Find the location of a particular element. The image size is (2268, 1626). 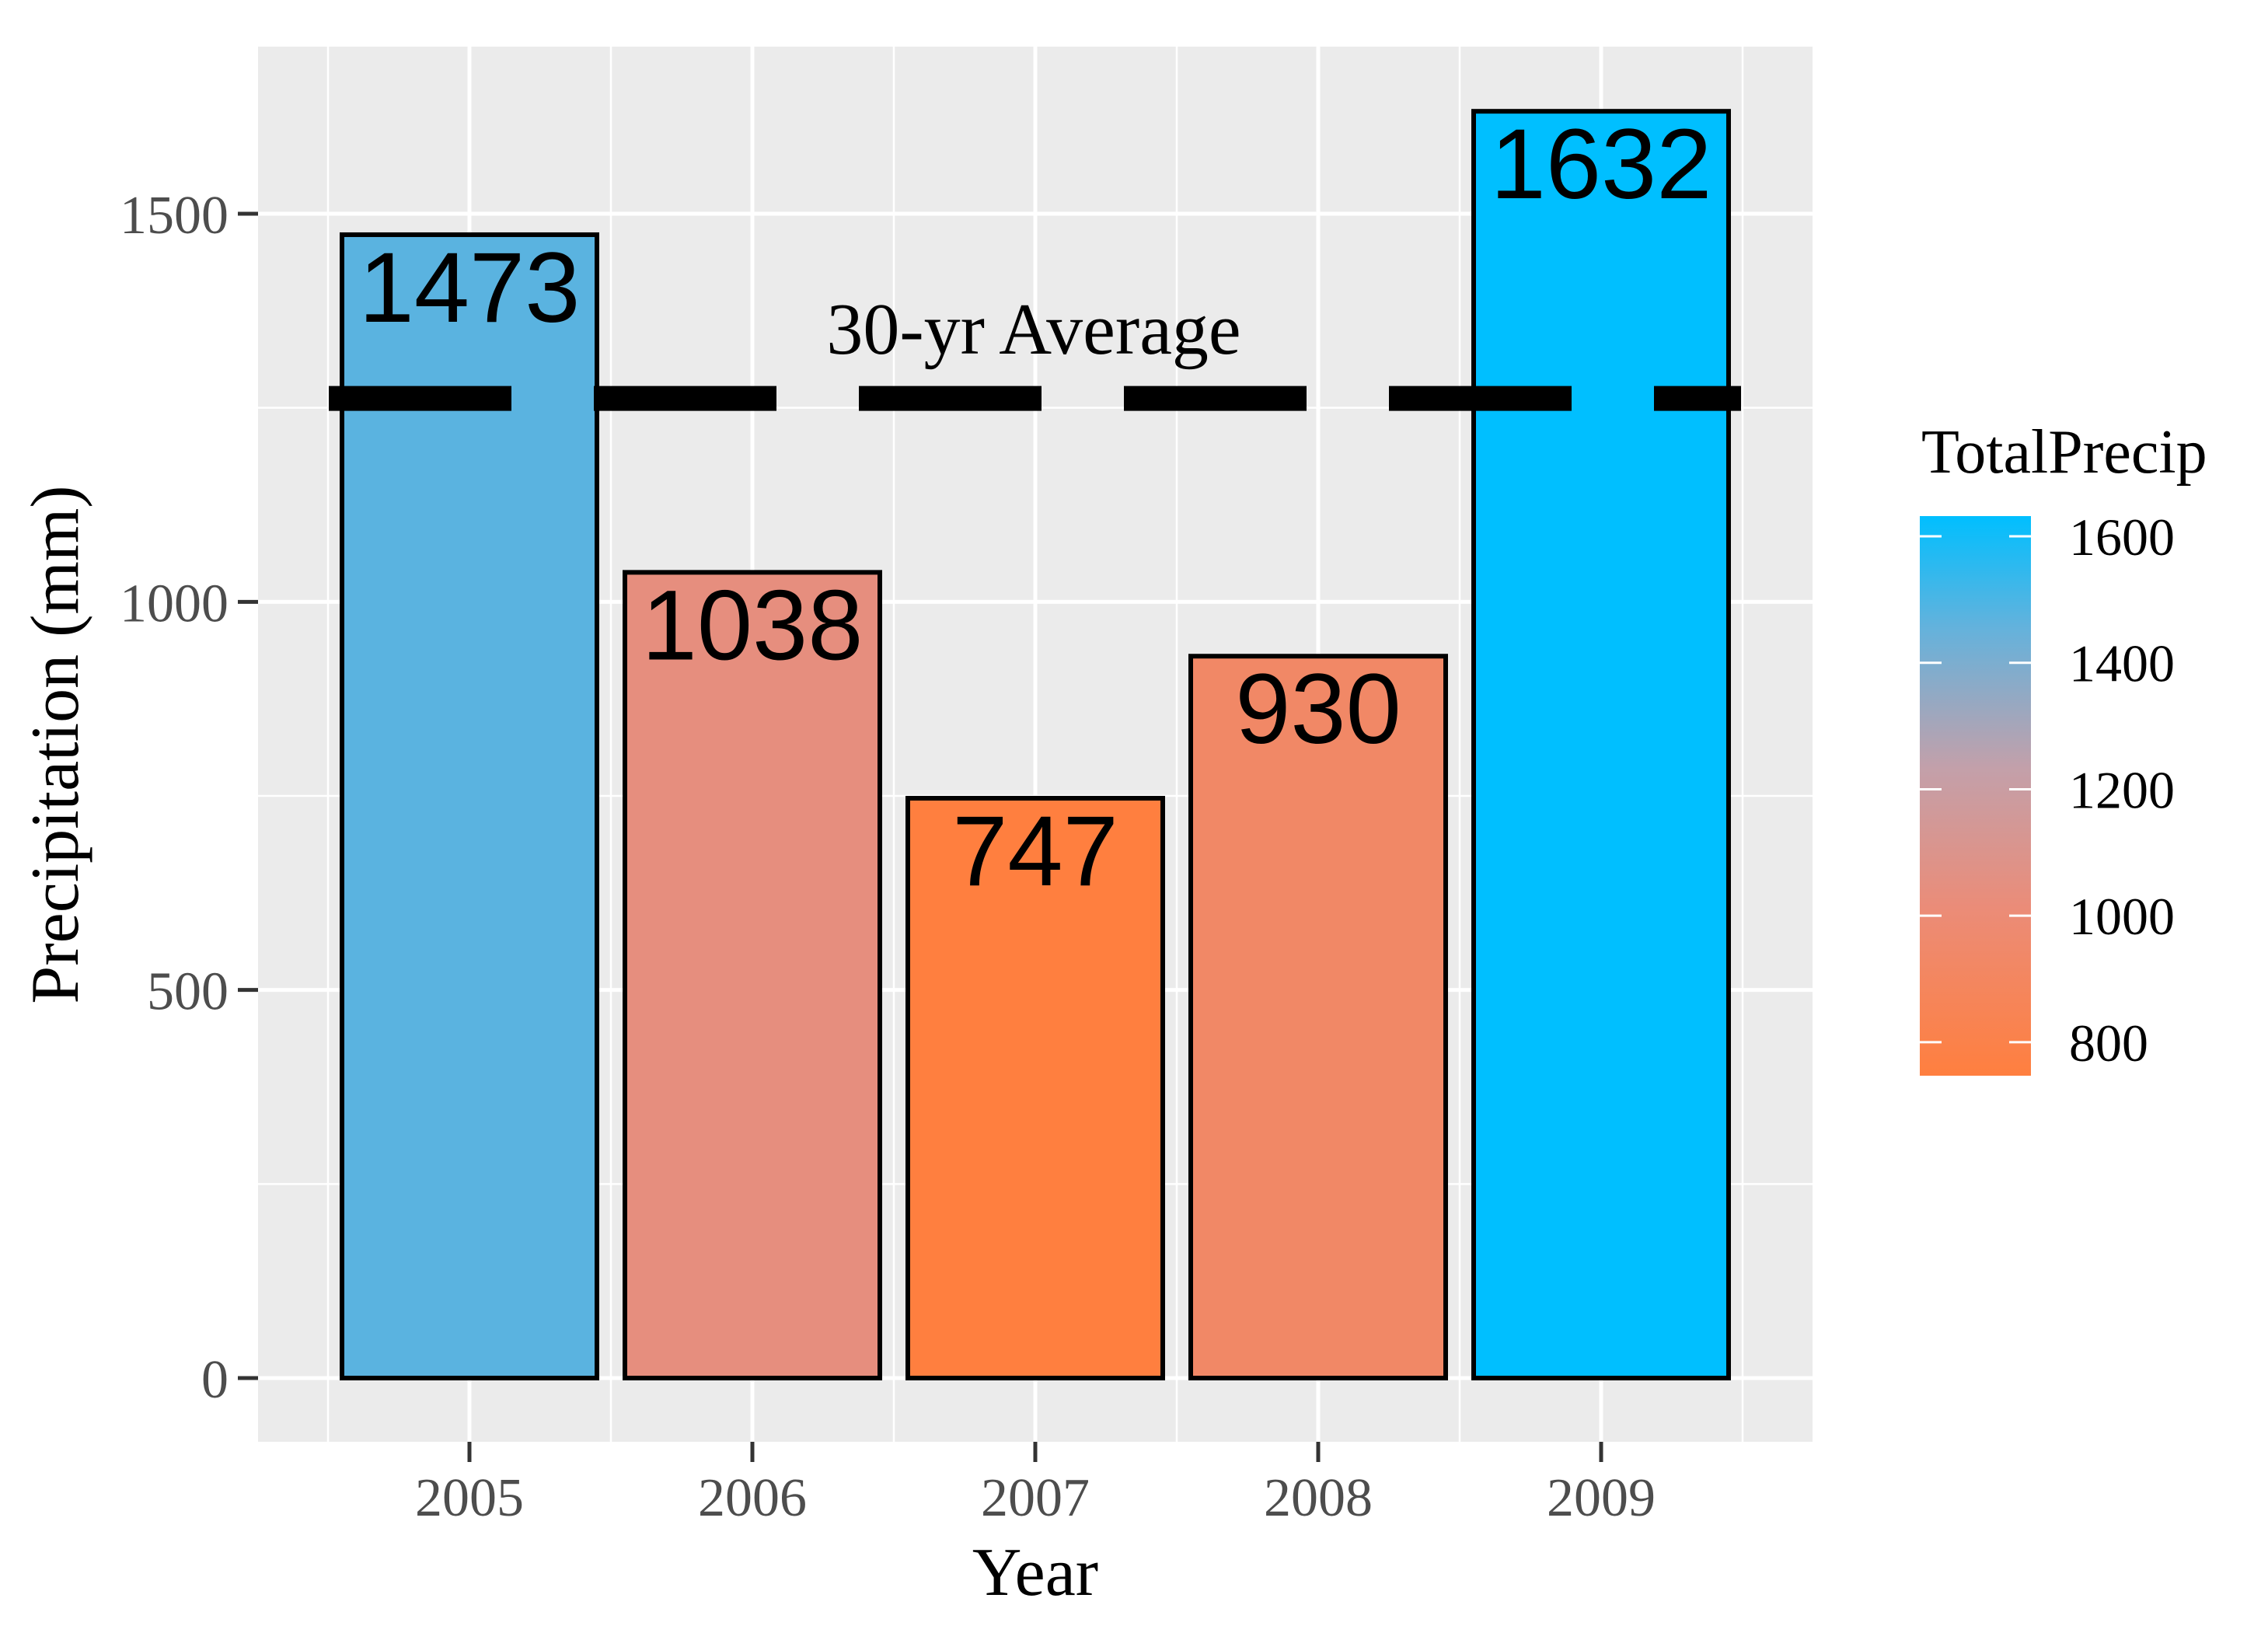

y-tick-label: 500 is located at coordinates (188, 992).